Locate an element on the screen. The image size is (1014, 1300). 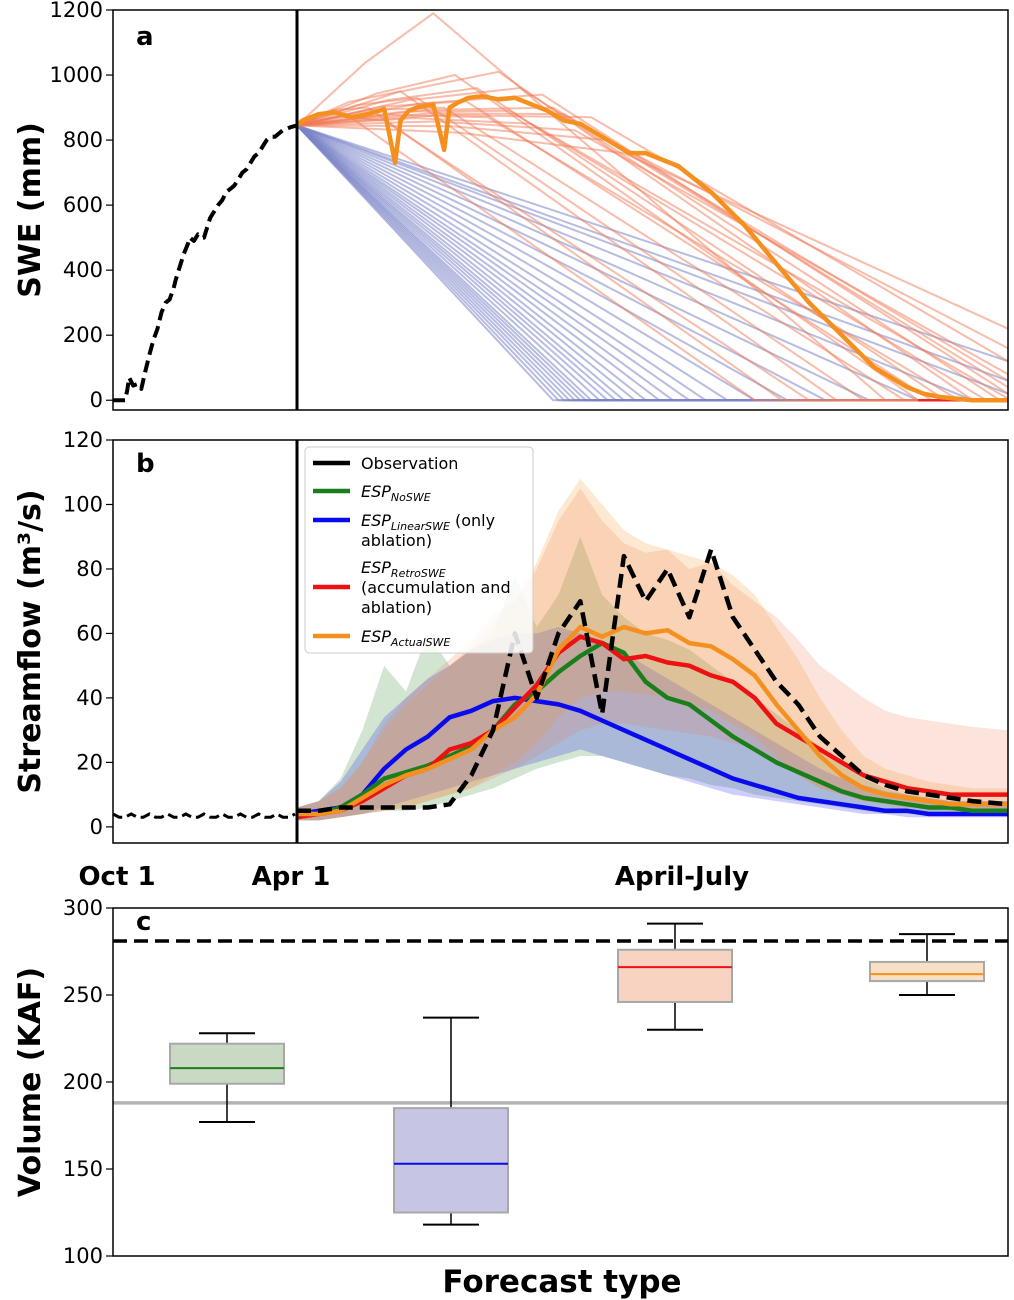
panel-a-ylabel: SWE (mm) is located at coordinates (30, 210).